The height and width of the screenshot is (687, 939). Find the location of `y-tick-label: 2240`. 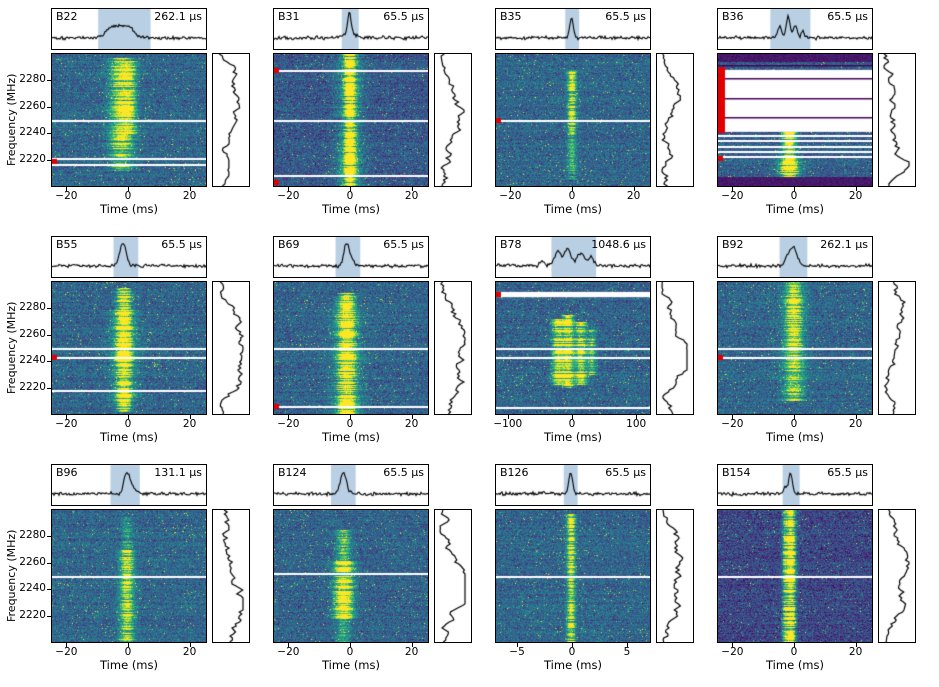

y-tick-label: 2240 is located at coordinates (32, 360).